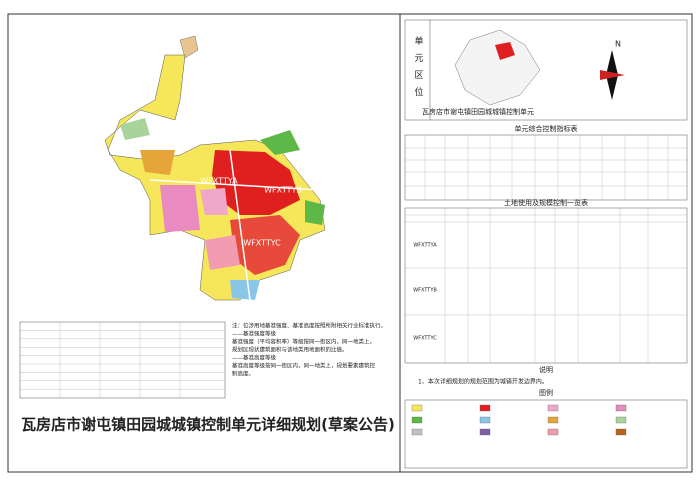 This screenshot has width=700, height=499. Describe the element at coordinates (612, 75) in the screenshot. I see `north-arrow-red` at that location.